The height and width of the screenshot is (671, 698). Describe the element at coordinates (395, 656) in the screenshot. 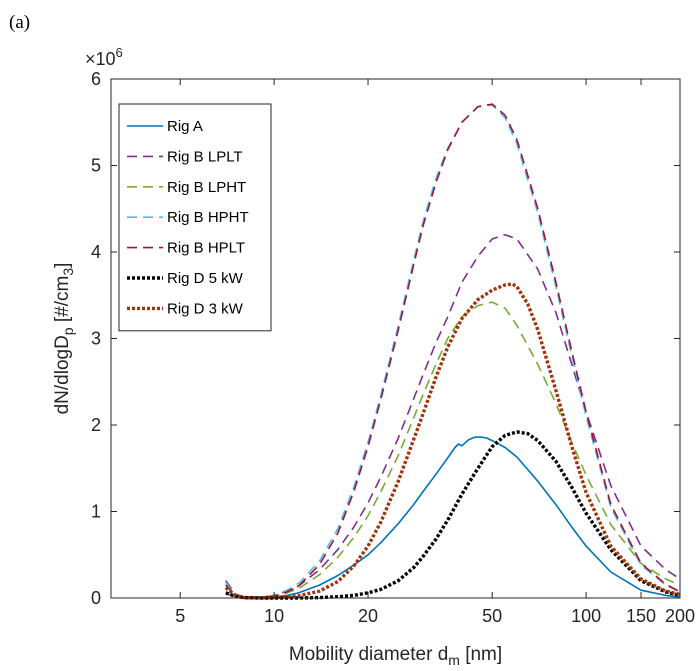

I see `x-axis-title: Mobility diameter dm [nm]` at that location.